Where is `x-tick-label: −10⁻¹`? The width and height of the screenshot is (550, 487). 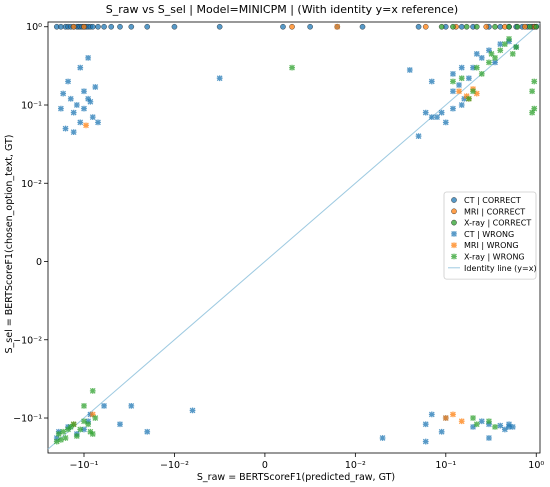
x-tick-label: −10⁻¹ is located at coordinates (84, 465).